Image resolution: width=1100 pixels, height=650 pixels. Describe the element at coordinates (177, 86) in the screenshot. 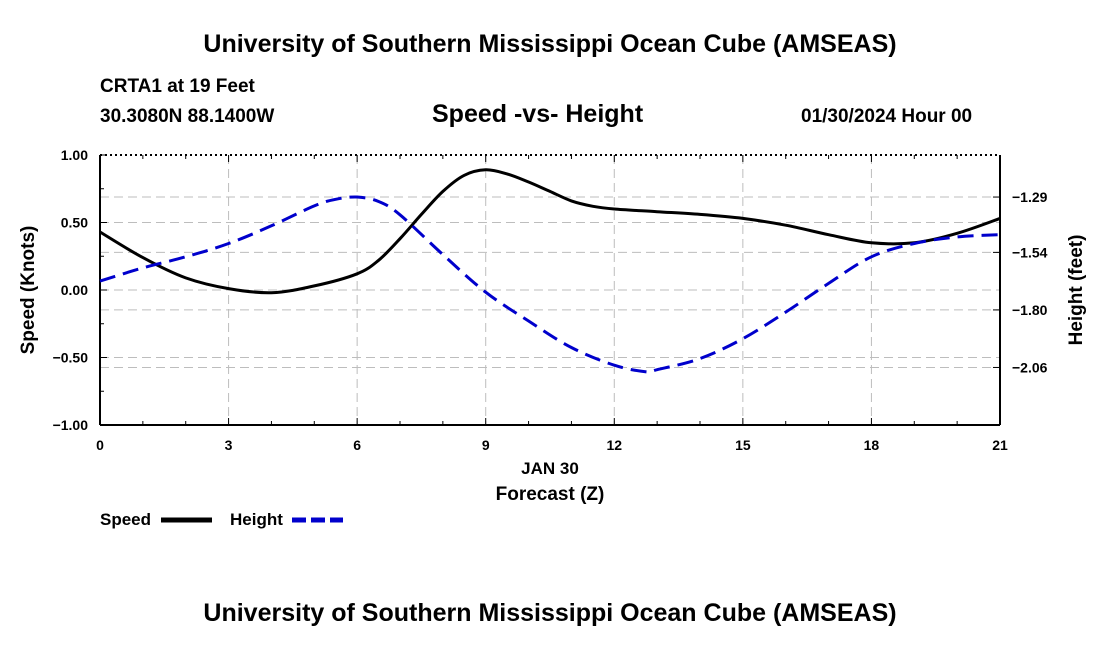

I see `station-name: CRTA1 at 19 Feet` at that location.